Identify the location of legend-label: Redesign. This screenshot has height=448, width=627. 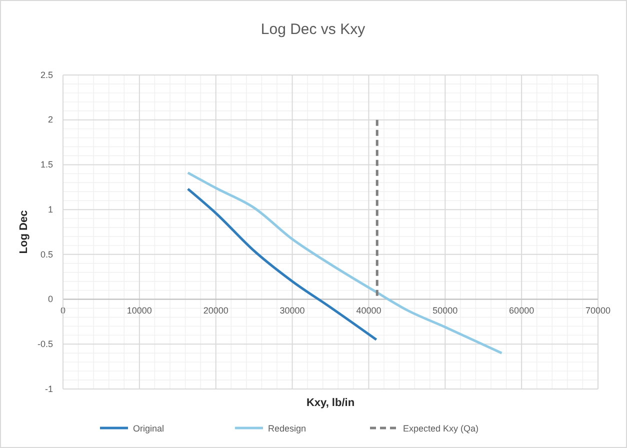
(287, 429).